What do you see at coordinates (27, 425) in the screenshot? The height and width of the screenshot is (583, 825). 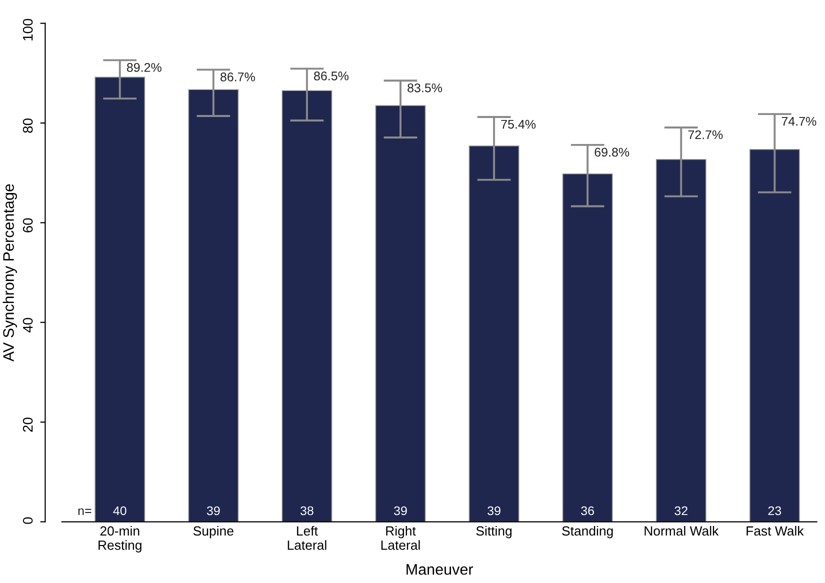 I see `y-tick-label: 20` at bounding box center [27, 425].